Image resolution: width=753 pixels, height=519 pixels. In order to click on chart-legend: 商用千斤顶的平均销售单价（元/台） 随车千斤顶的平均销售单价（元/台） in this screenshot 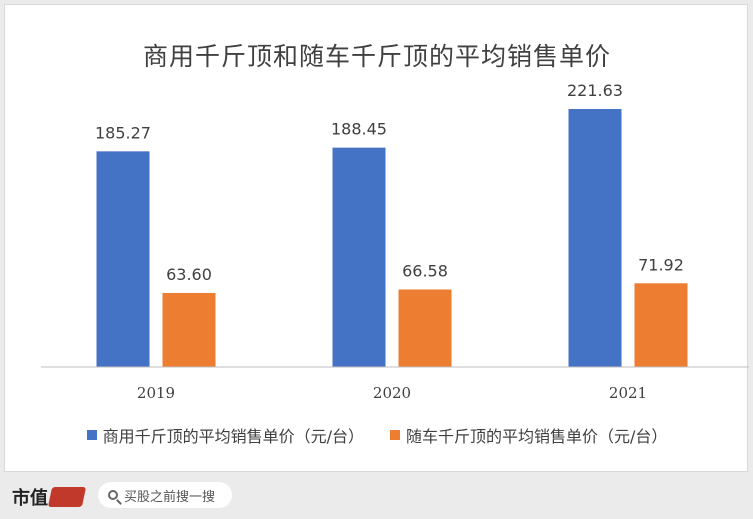, I will do `click(377, 435)`.